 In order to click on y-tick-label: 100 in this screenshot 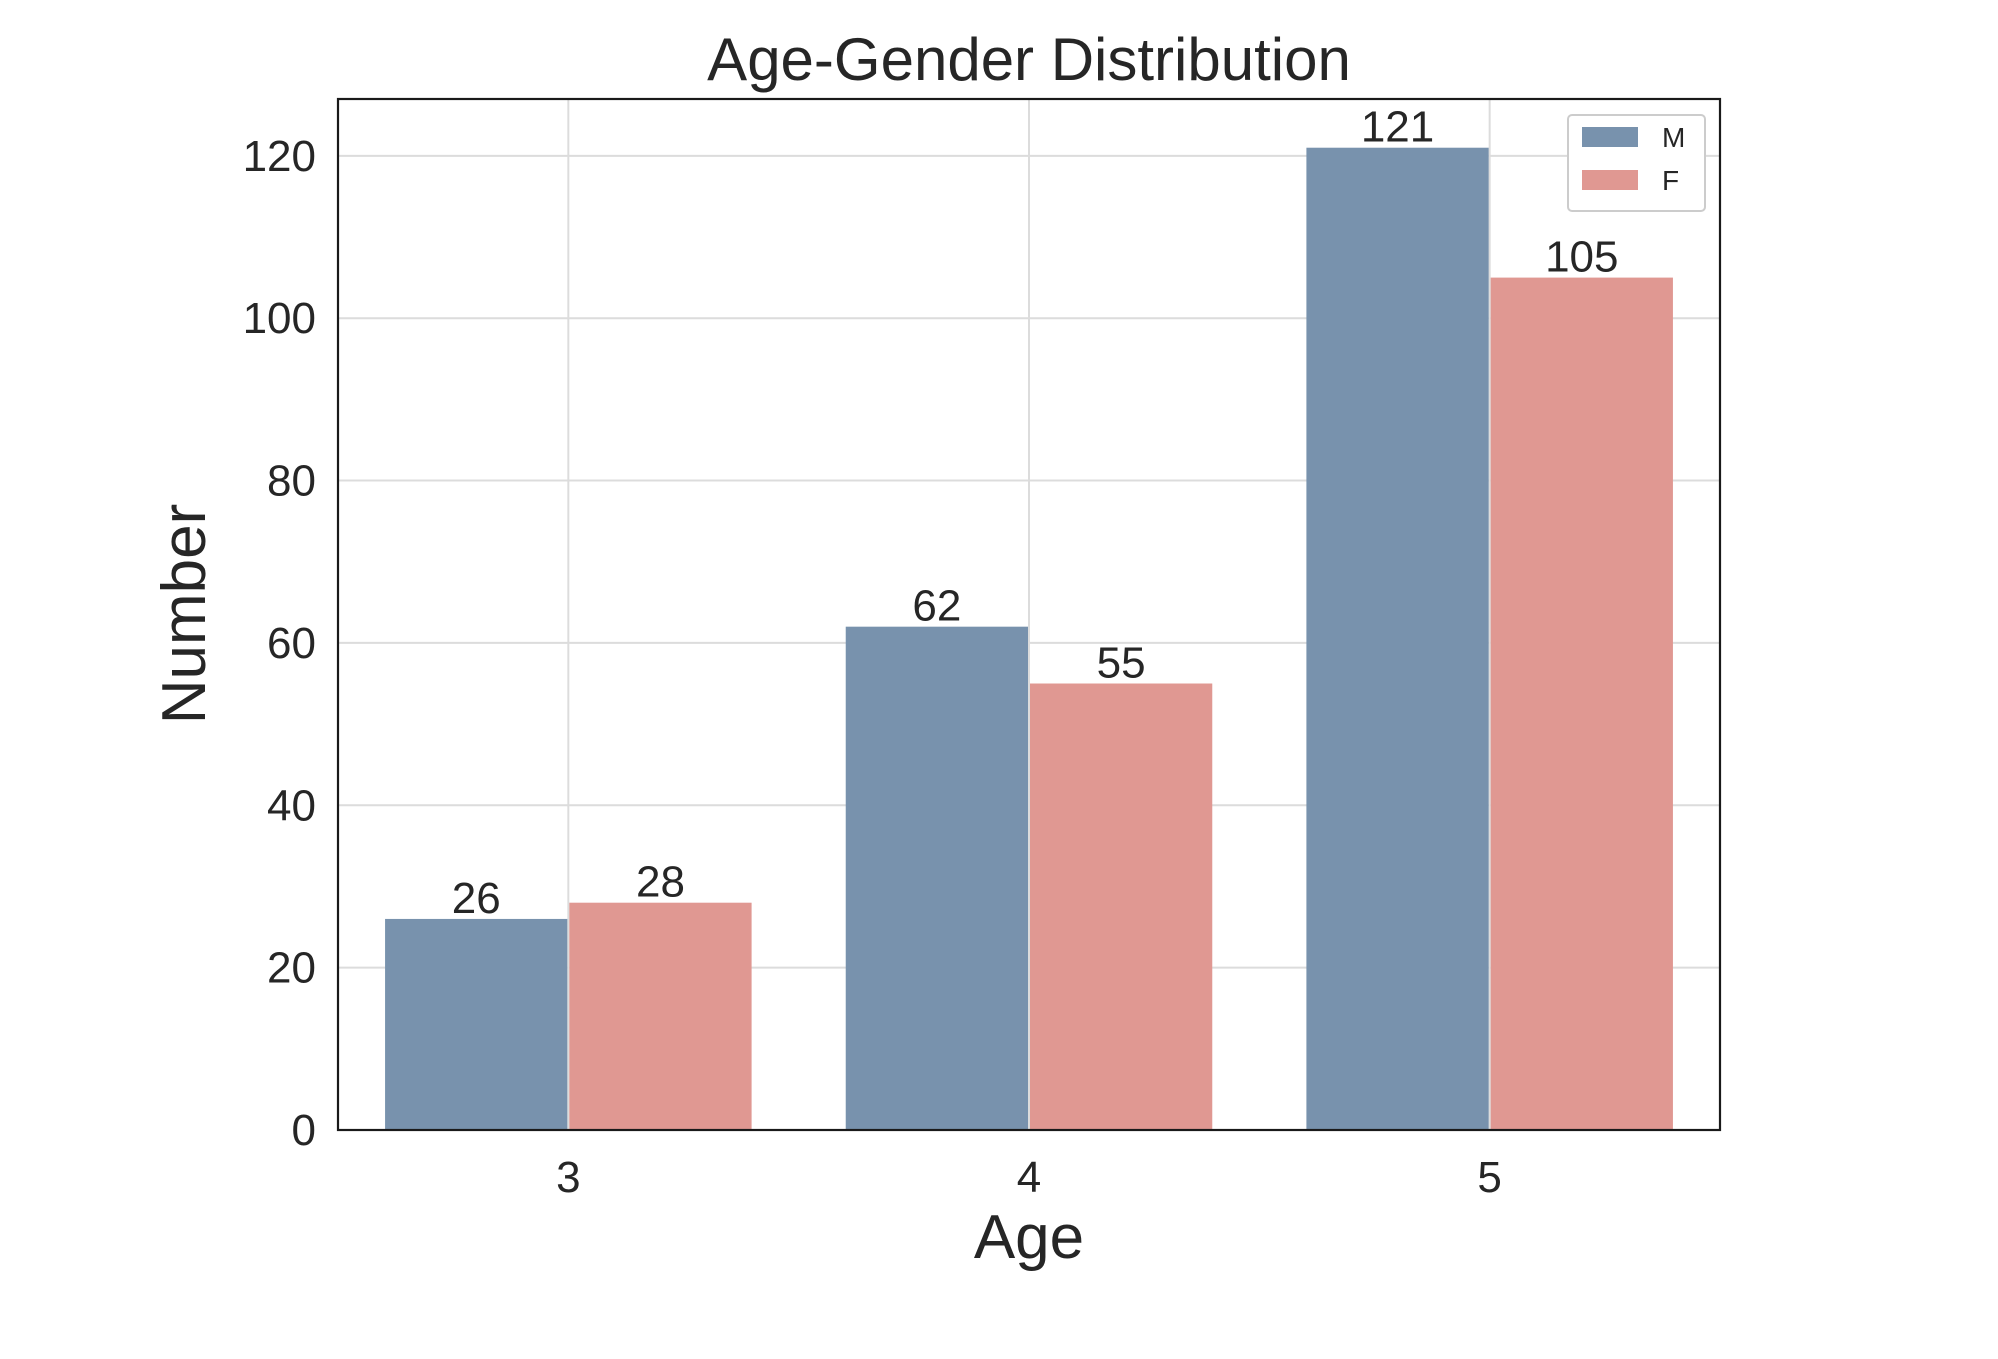, I will do `click(279, 318)`.